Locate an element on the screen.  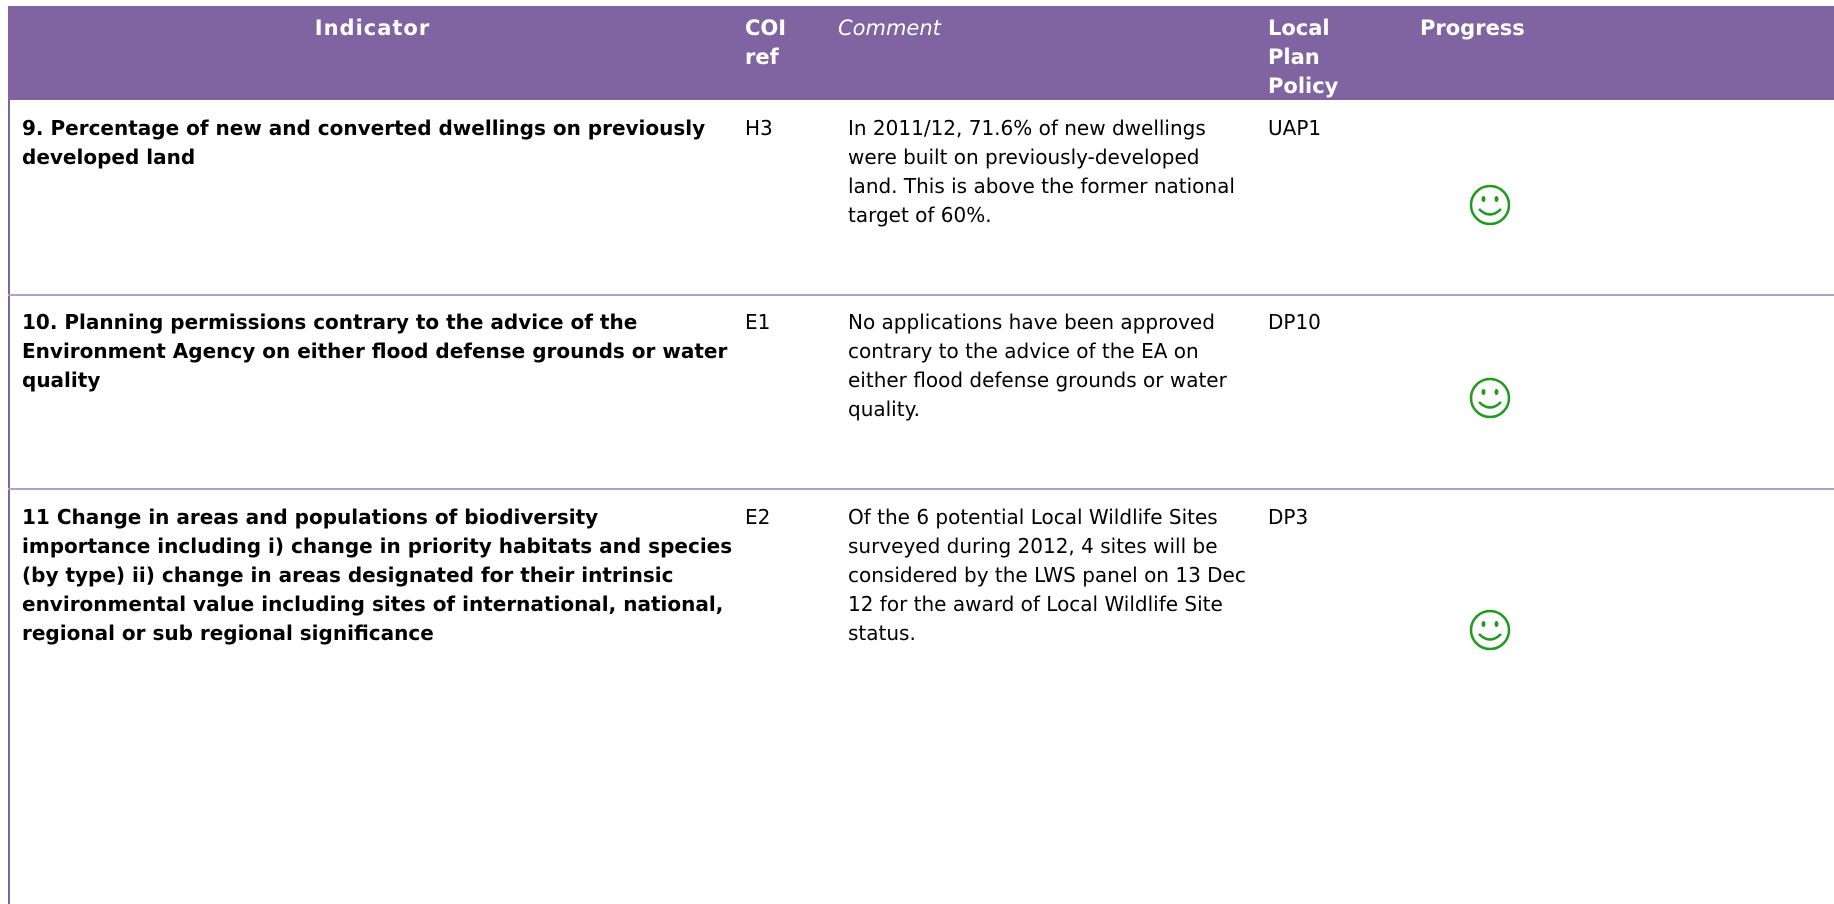
header-cell: Progress is located at coordinates (1472, 28).